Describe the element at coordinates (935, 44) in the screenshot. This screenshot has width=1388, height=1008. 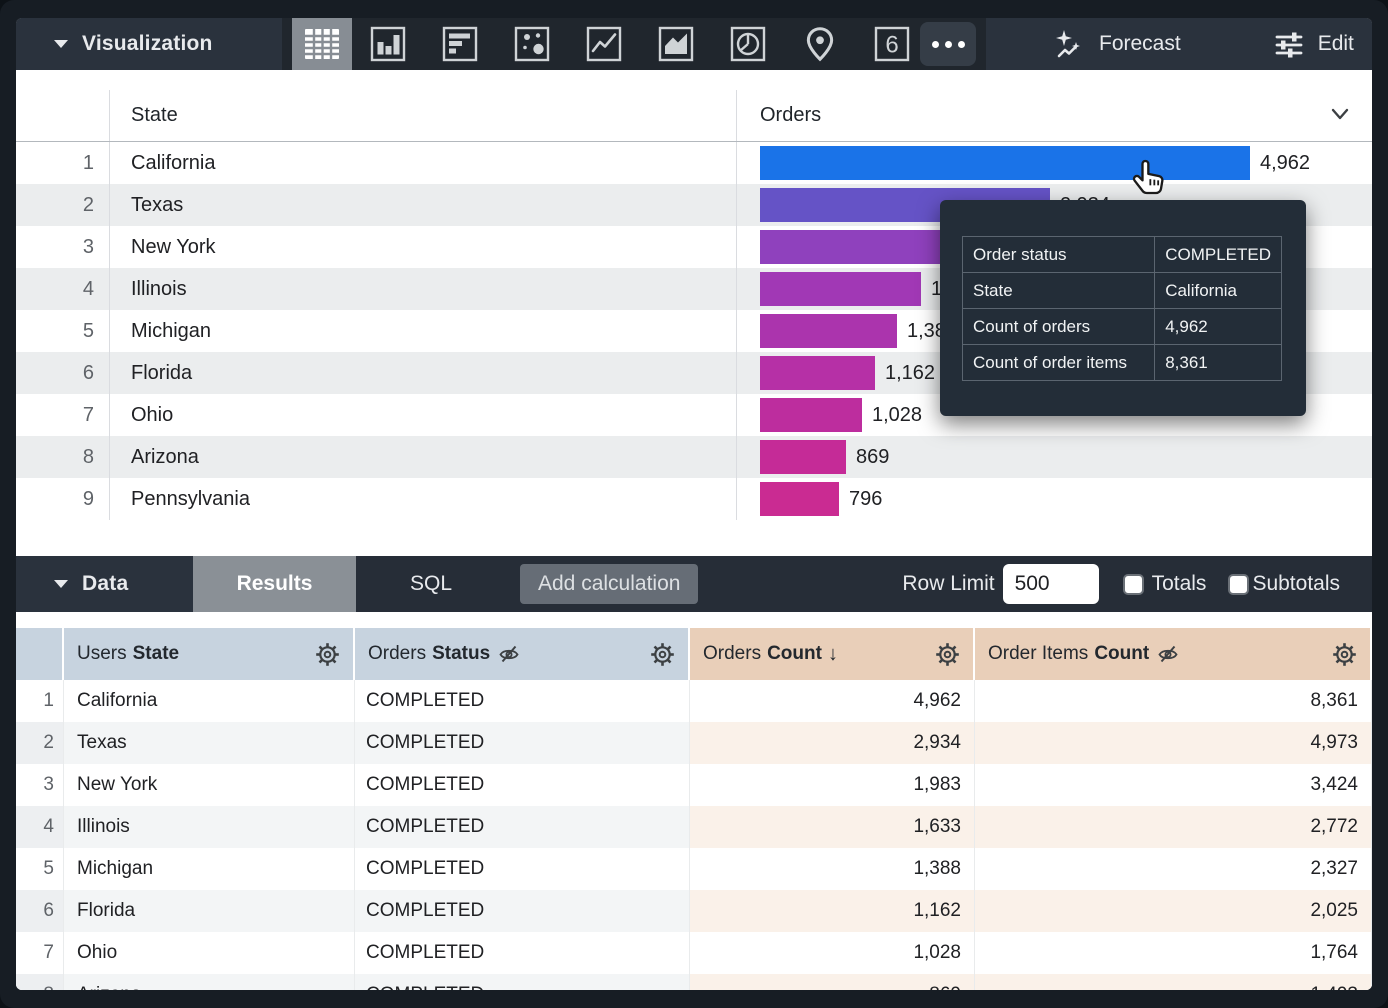
I see `more-ellipsis-icon` at that location.